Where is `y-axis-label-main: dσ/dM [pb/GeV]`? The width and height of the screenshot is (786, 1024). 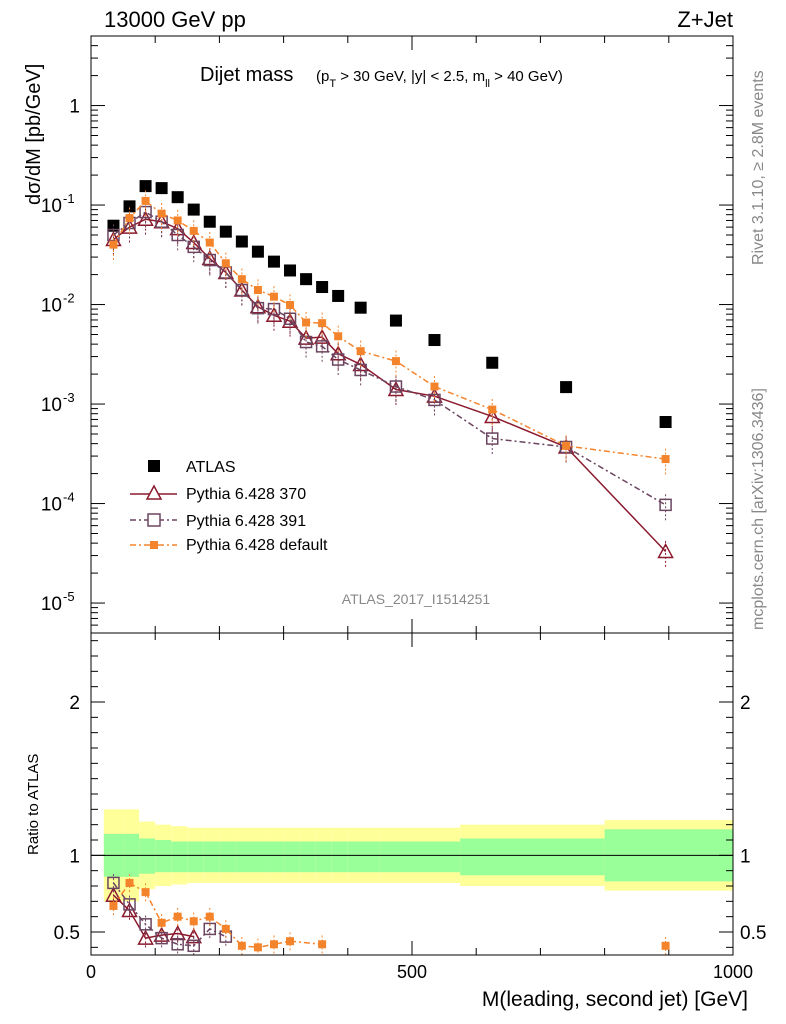
y-axis-label-main: dσ/dM [pb/GeV] is located at coordinates (34, 134).